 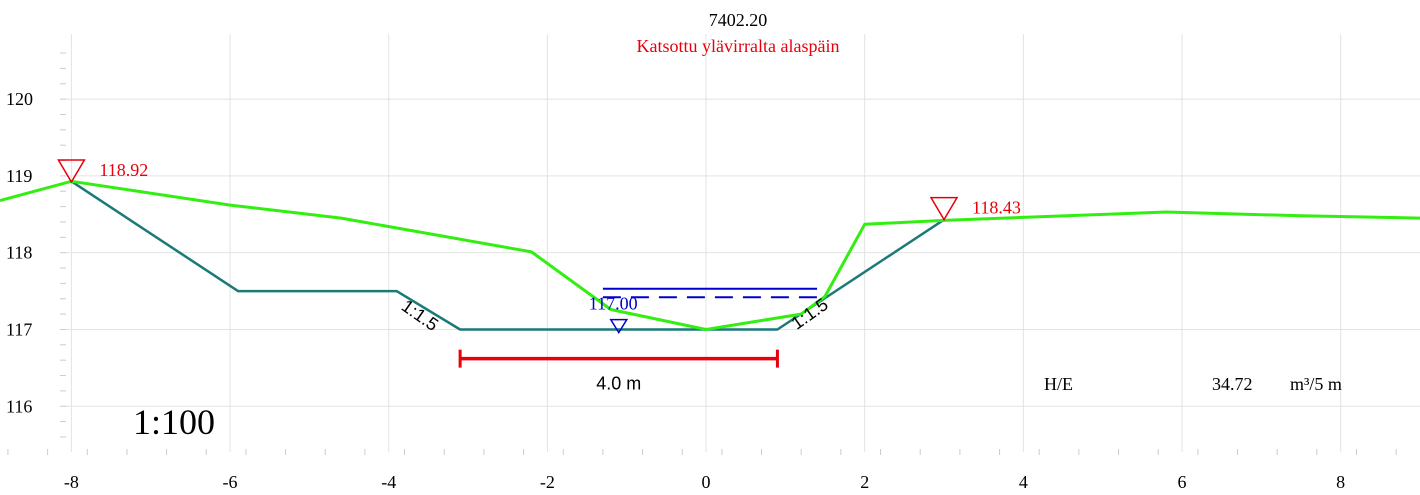 What do you see at coordinates (703, 311) in the screenshot?
I see `water-level: 117.00` at bounding box center [703, 311].